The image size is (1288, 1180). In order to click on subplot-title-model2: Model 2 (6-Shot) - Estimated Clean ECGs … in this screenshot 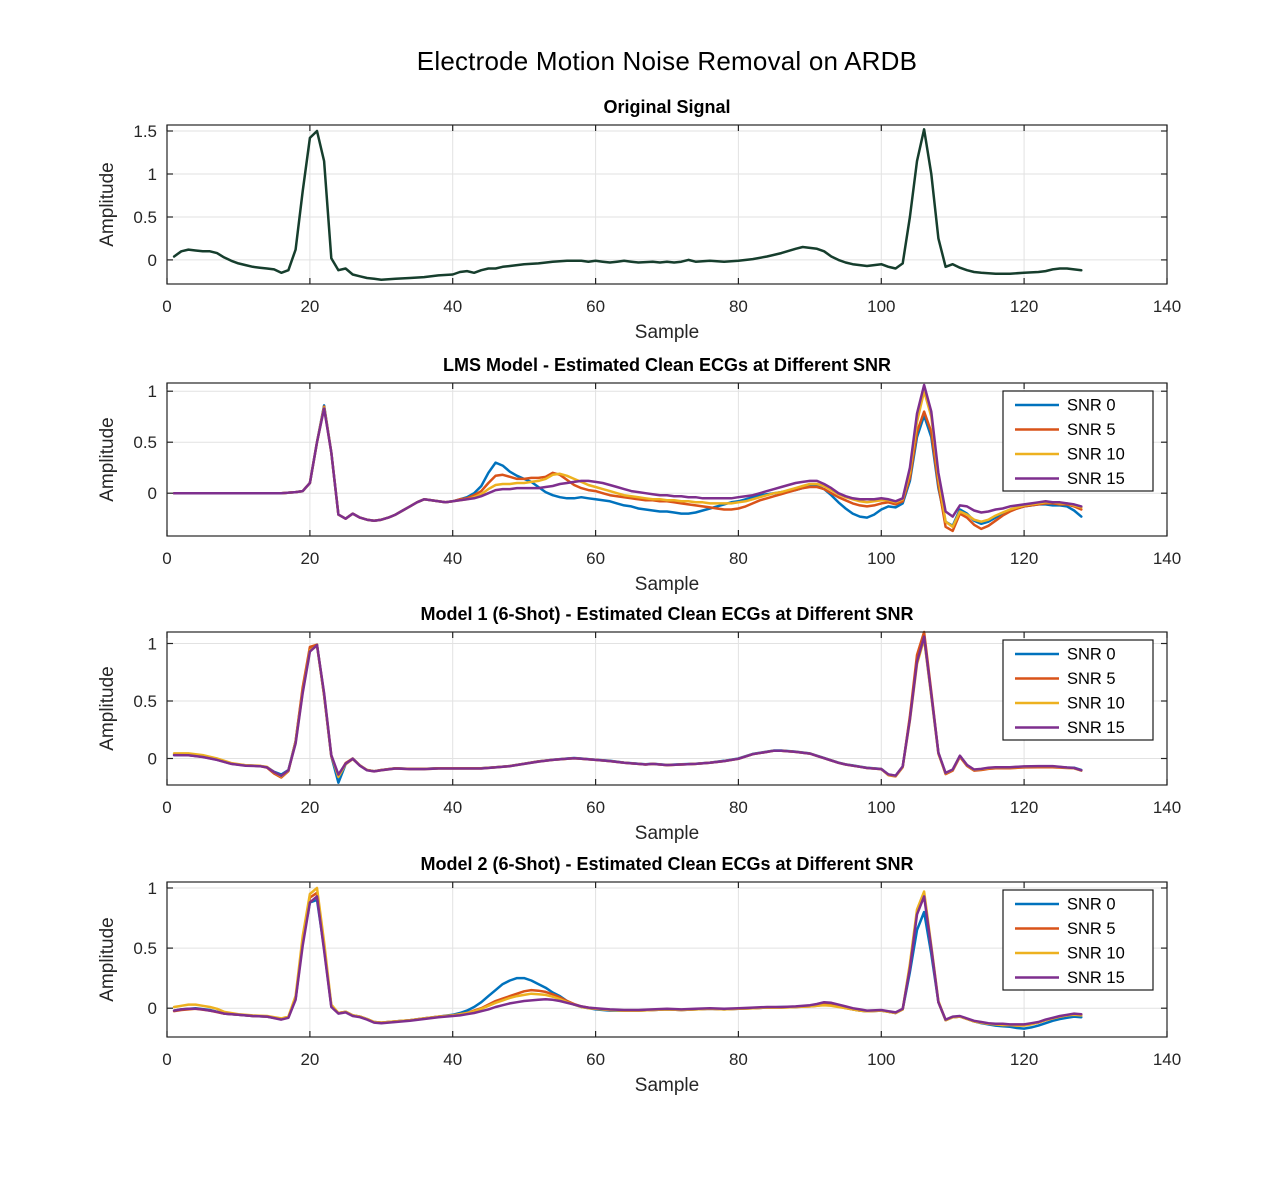, I will do `click(666, 864)`.